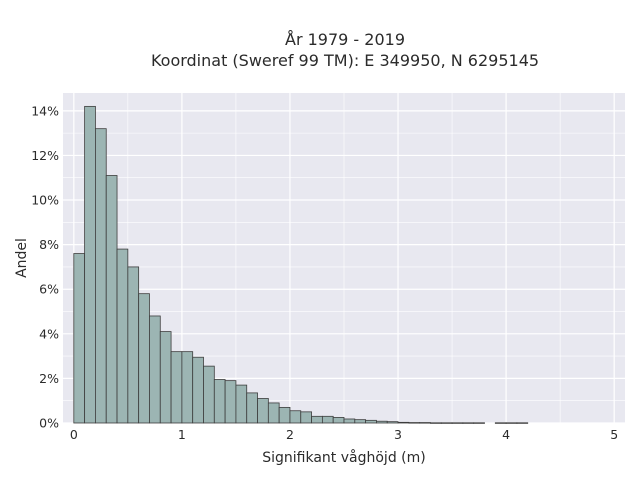 Image resolution: width=640 pixels, height=484 pixels. I want to click on x-axis-title: Signifikant våghöjd (m), so click(343, 457).